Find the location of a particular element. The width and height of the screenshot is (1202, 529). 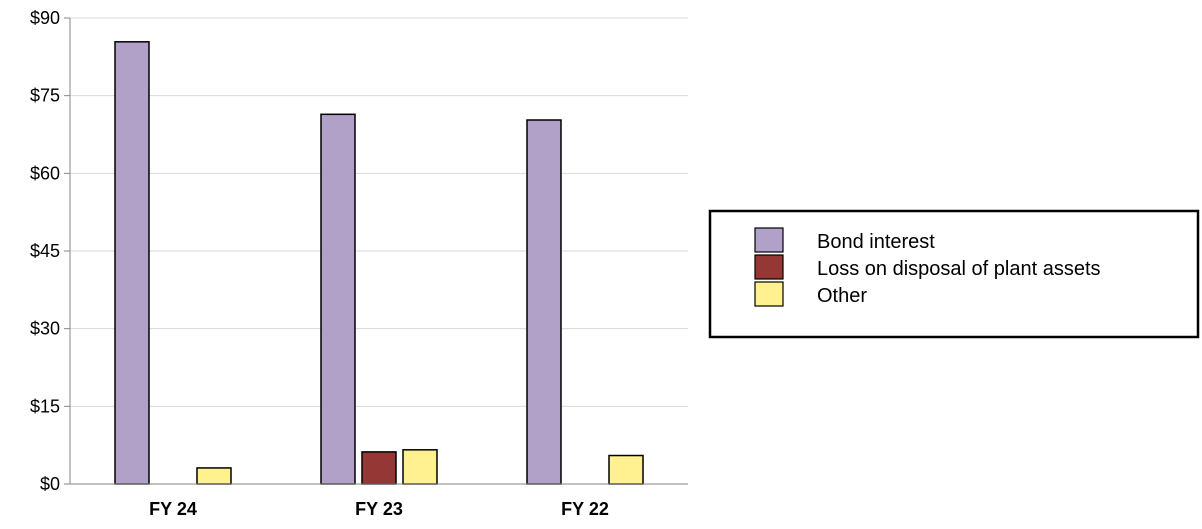

legend-box is located at coordinates (954, 274).